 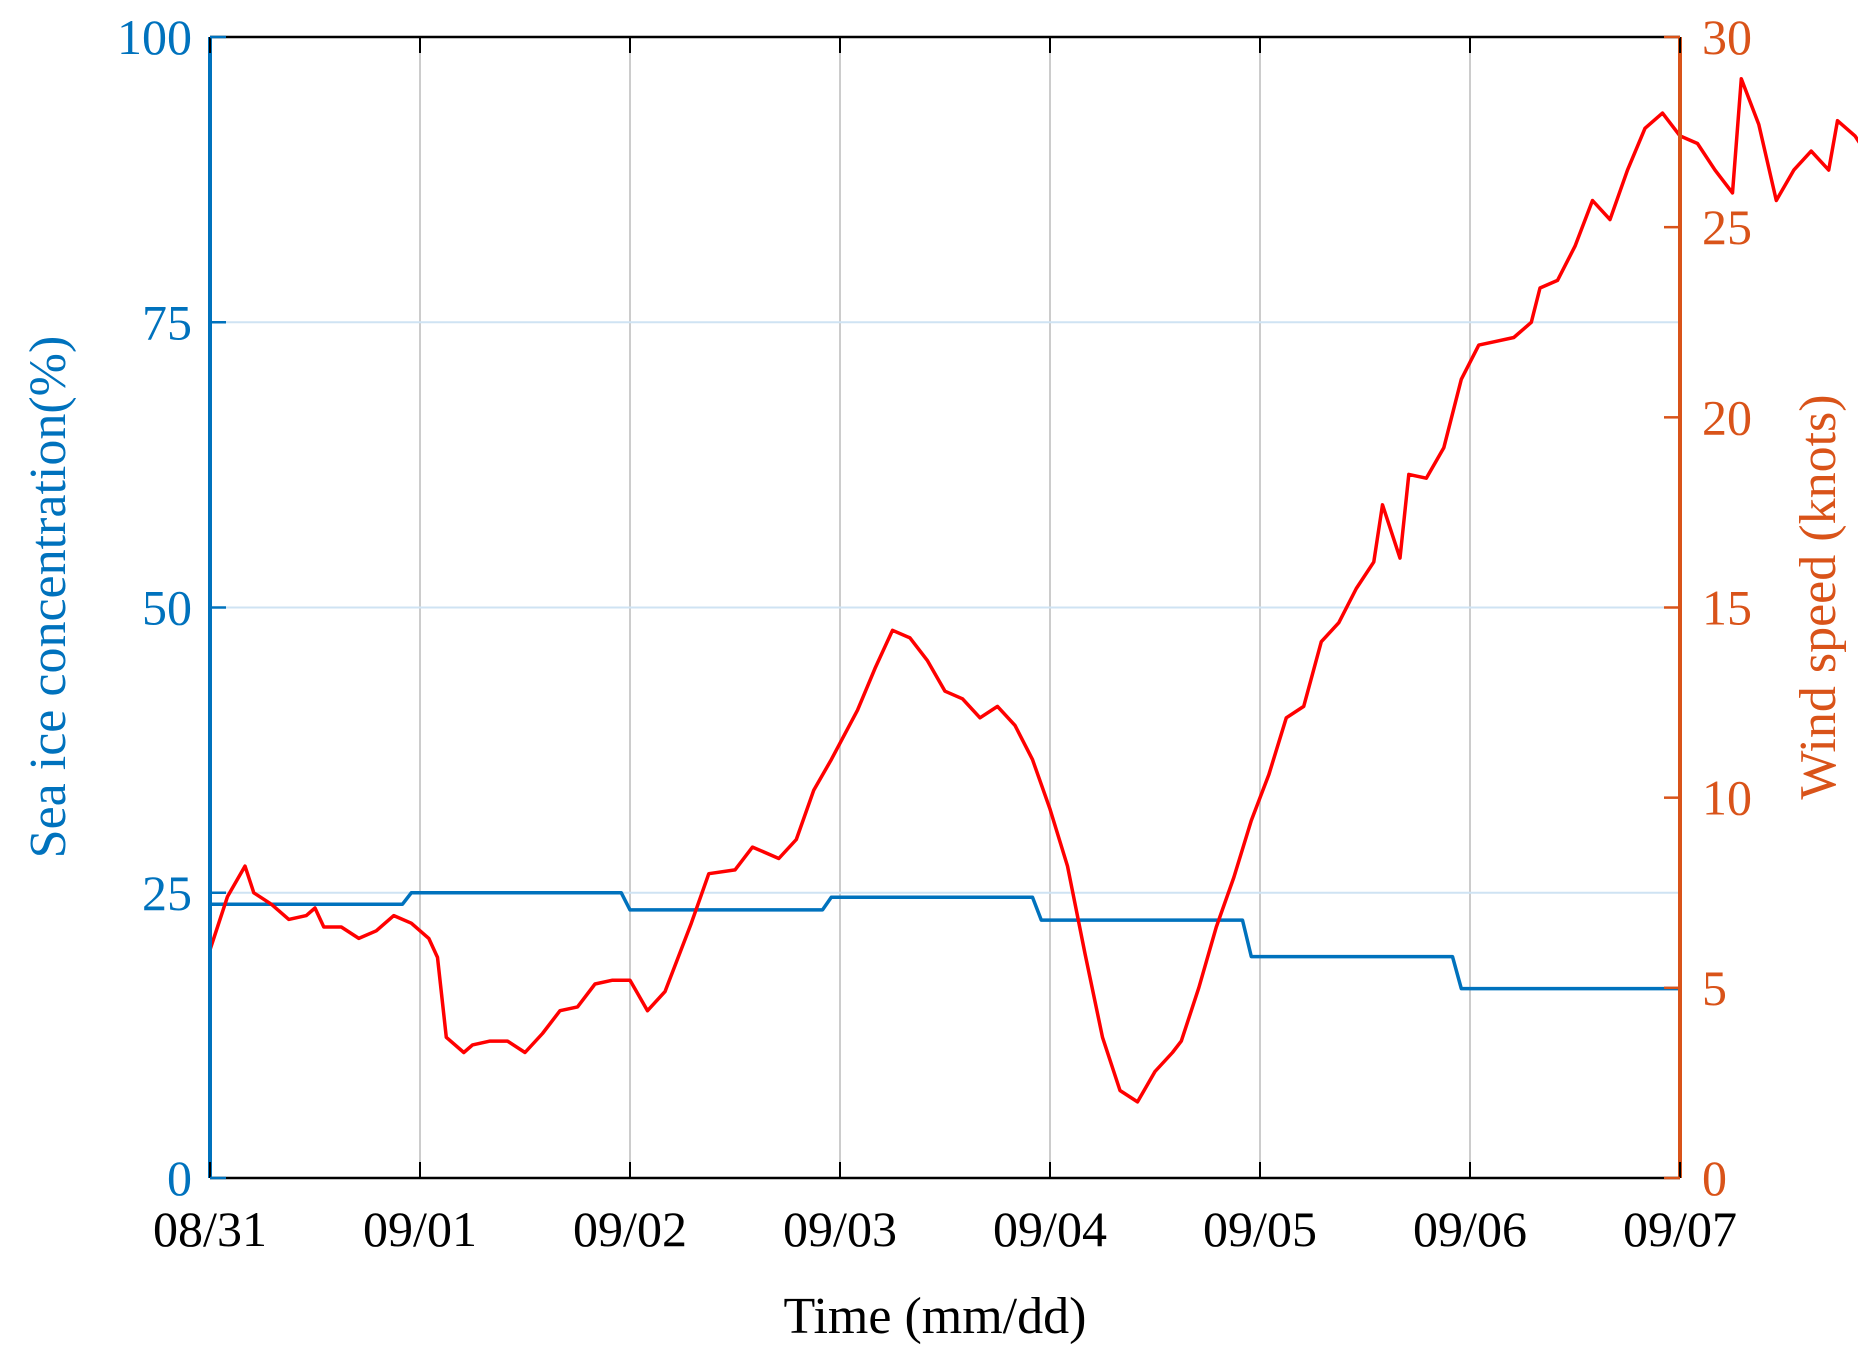 I want to click on right-tick-label: 20, so click(x=1727, y=417).